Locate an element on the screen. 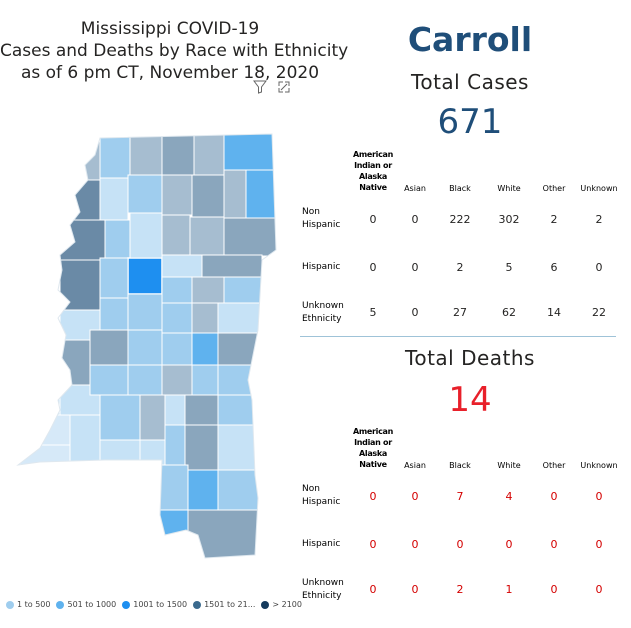 Image resolution: width=631 pixels, height=628 pixels. total-deaths-label: Total Deaths is located at coordinates (470, 358).